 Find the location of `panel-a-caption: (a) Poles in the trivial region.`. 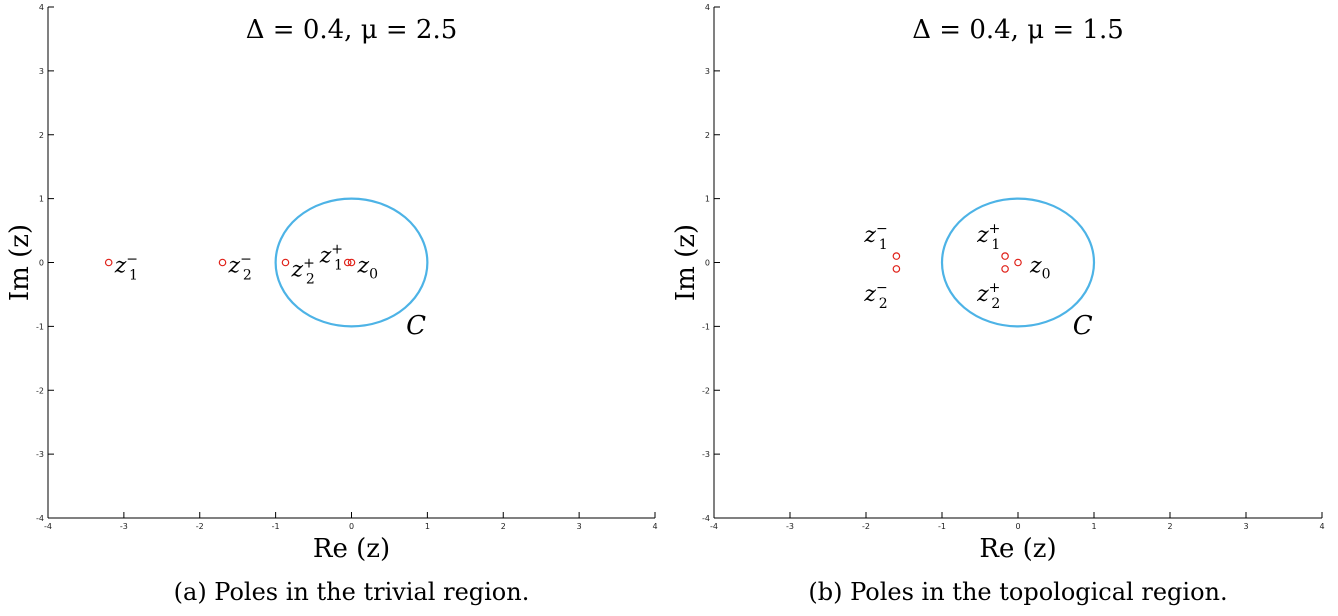

panel-a-caption: (a) Poles in the trivial region. is located at coordinates (352, 592).